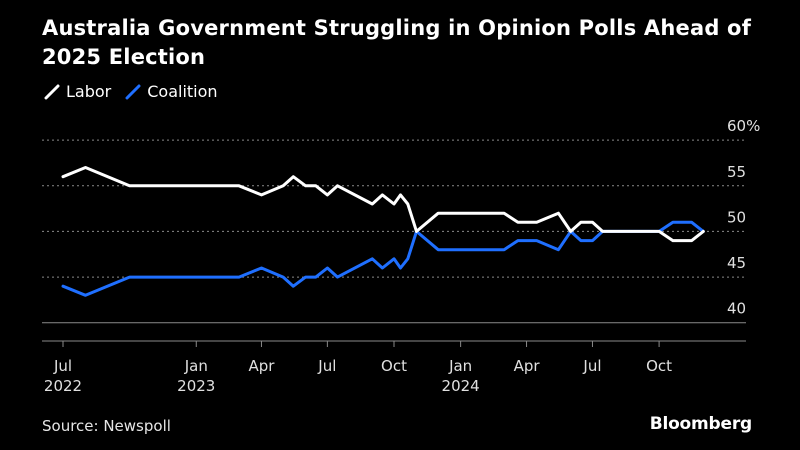  Describe the element at coordinates (736, 217) in the screenshot. I see `y-tick-label: 50` at that location.